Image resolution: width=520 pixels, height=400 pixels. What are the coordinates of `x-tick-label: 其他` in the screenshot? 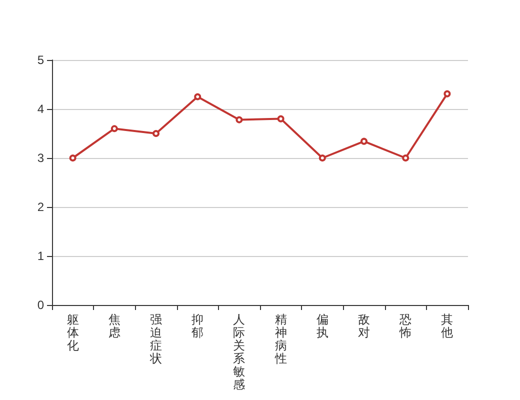 It's located at (447, 326).